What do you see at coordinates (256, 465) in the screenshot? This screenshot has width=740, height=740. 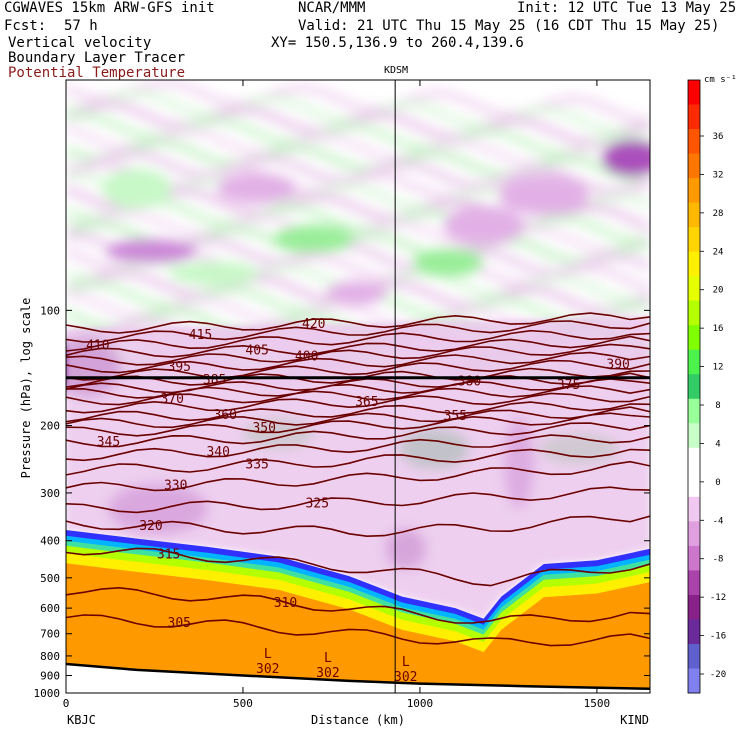 I see `theta-contour-label: 335` at bounding box center [256, 465].